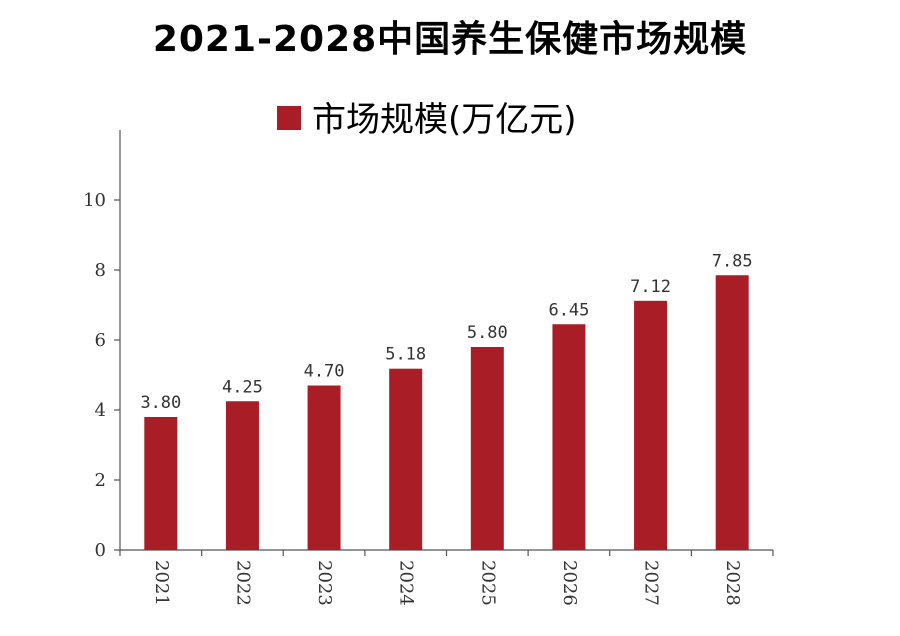 This screenshot has width=900, height=636. What do you see at coordinates (94, 200) in the screenshot?
I see `y-tick-label: 10` at bounding box center [94, 200].